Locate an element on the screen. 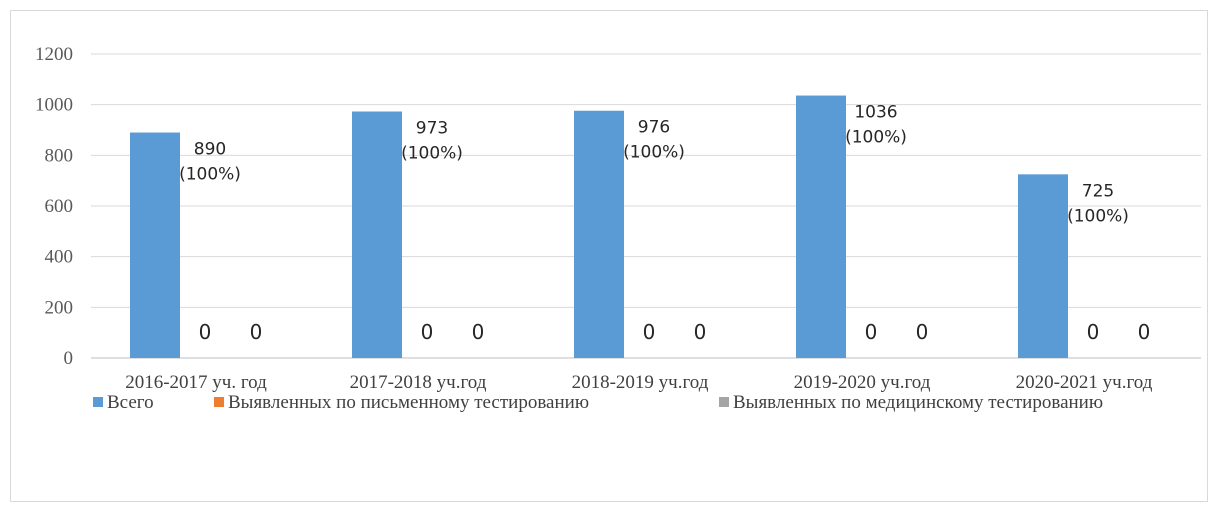 The height and width of the screenshot is (513, 1219). data-label: 973 is located at coordinates (432, 129).